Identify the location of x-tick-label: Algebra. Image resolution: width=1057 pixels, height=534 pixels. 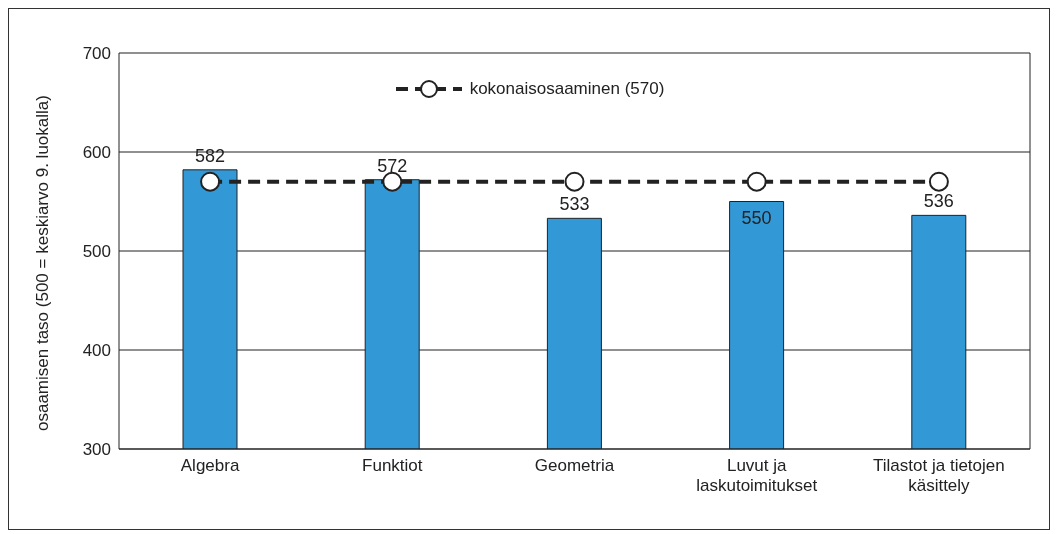
(210, 465).